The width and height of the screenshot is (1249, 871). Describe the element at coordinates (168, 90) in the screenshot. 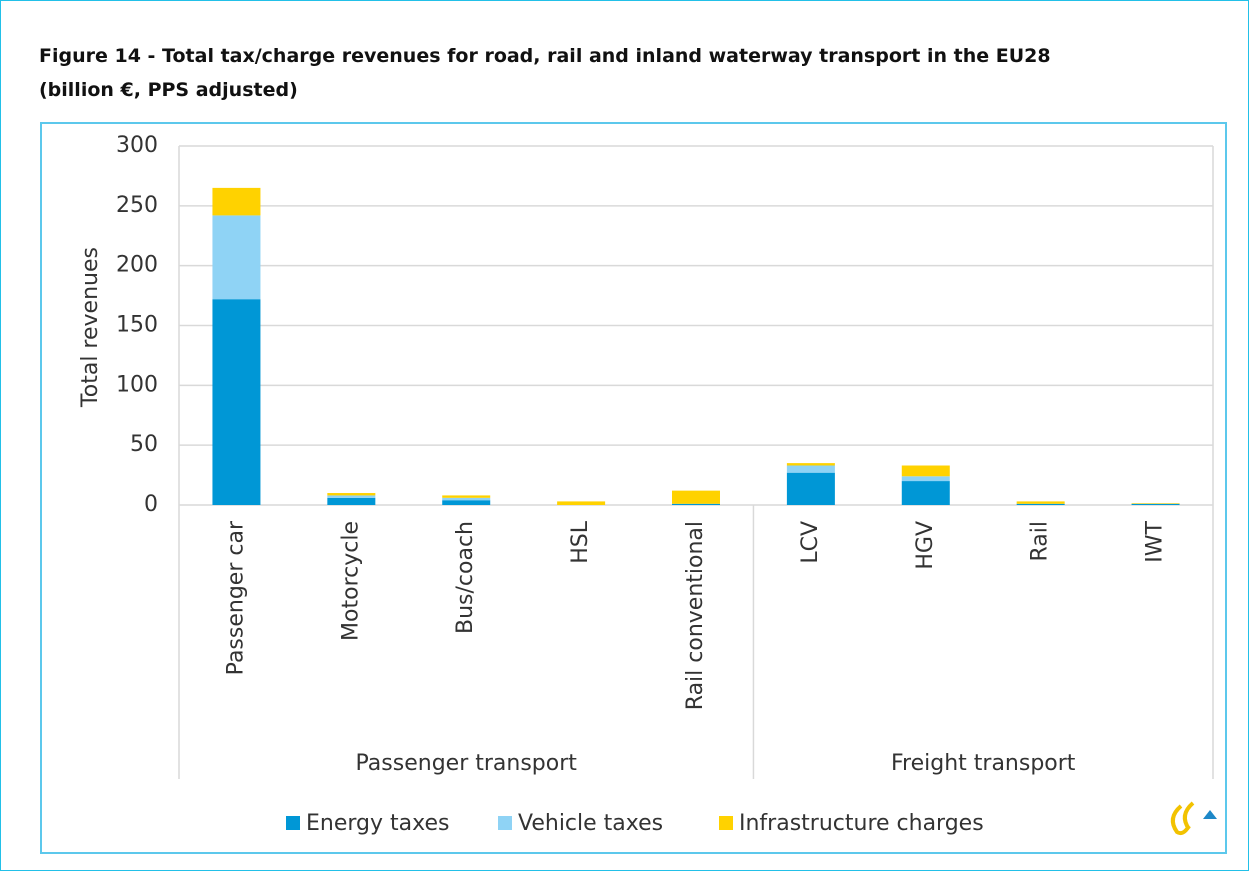

I see `chart-subtitle: (billion €, PPS adjusted)` at that location.